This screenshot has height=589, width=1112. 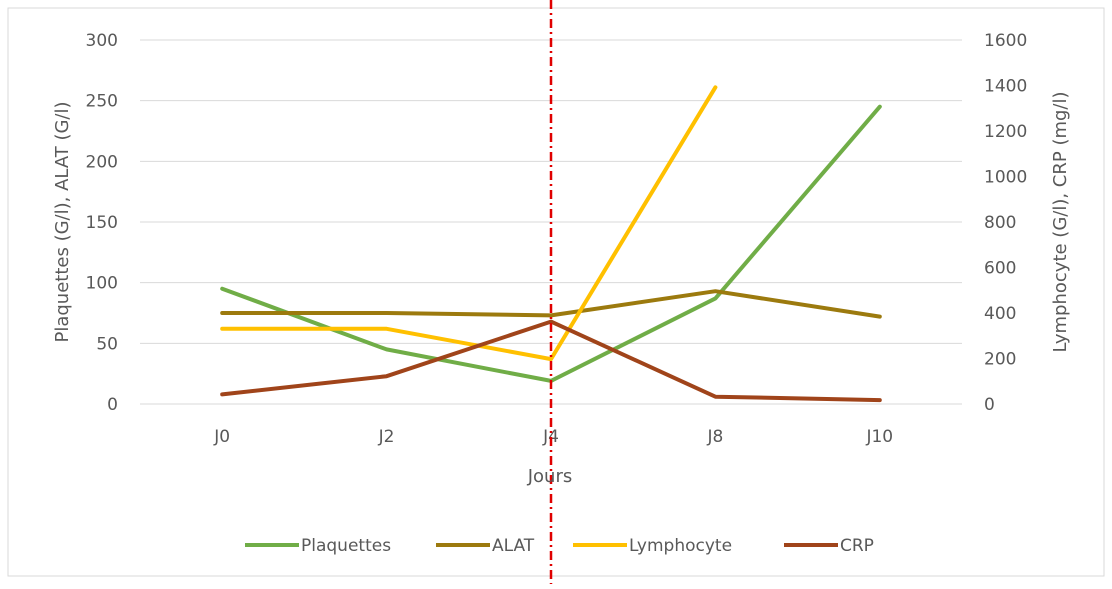 What do you see at coordinates (513, 546) in the screenshot?
I see `legend-label: ALAT` at bounding box center [513, 546].